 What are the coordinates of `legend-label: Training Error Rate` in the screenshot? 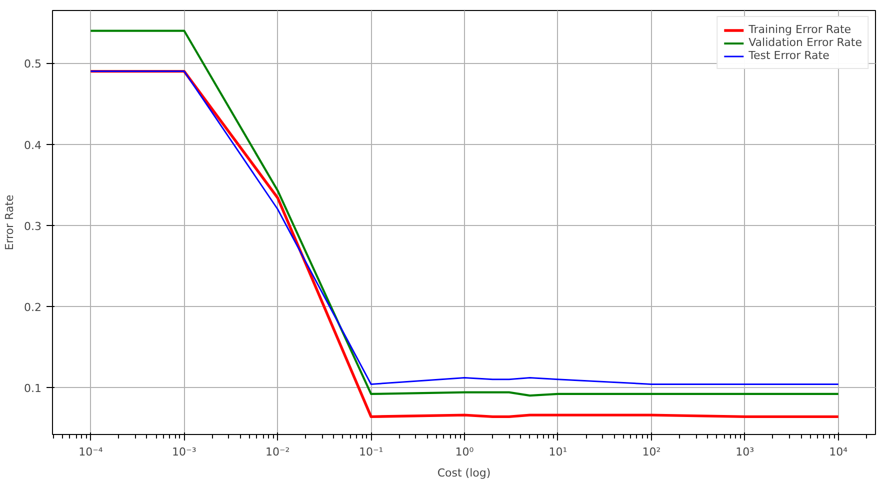 It's located at (800, 29).